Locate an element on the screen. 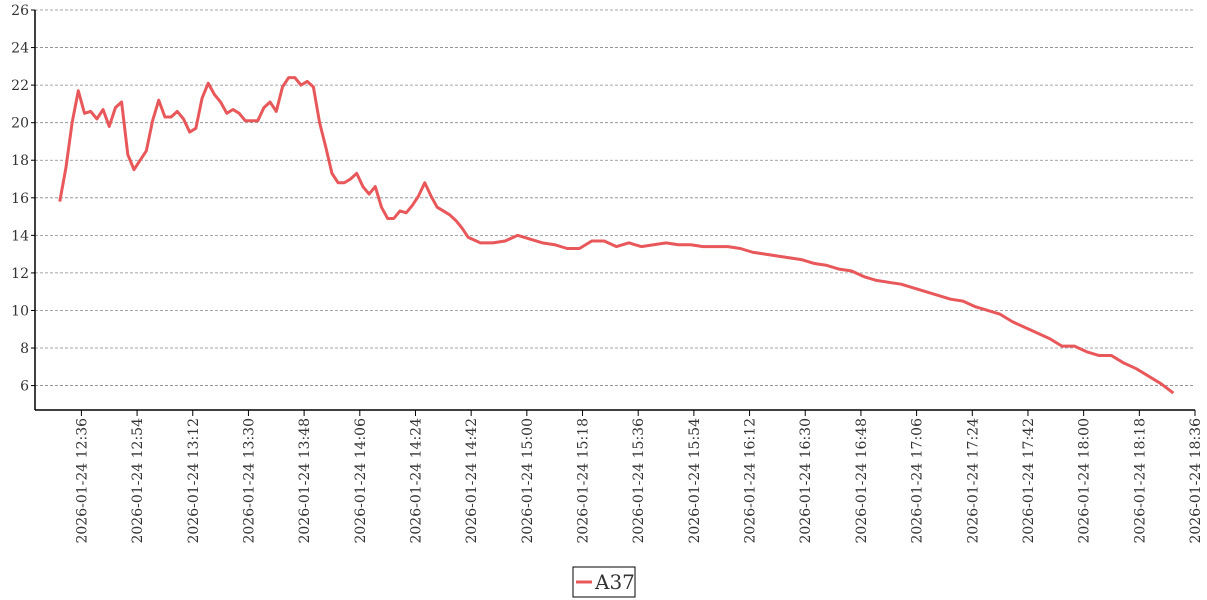 Image resolution: width=1207 pixels, height=600 pixels. x-tick-label: 2026-01-24 13:30 is located at coordinates (249, 481).